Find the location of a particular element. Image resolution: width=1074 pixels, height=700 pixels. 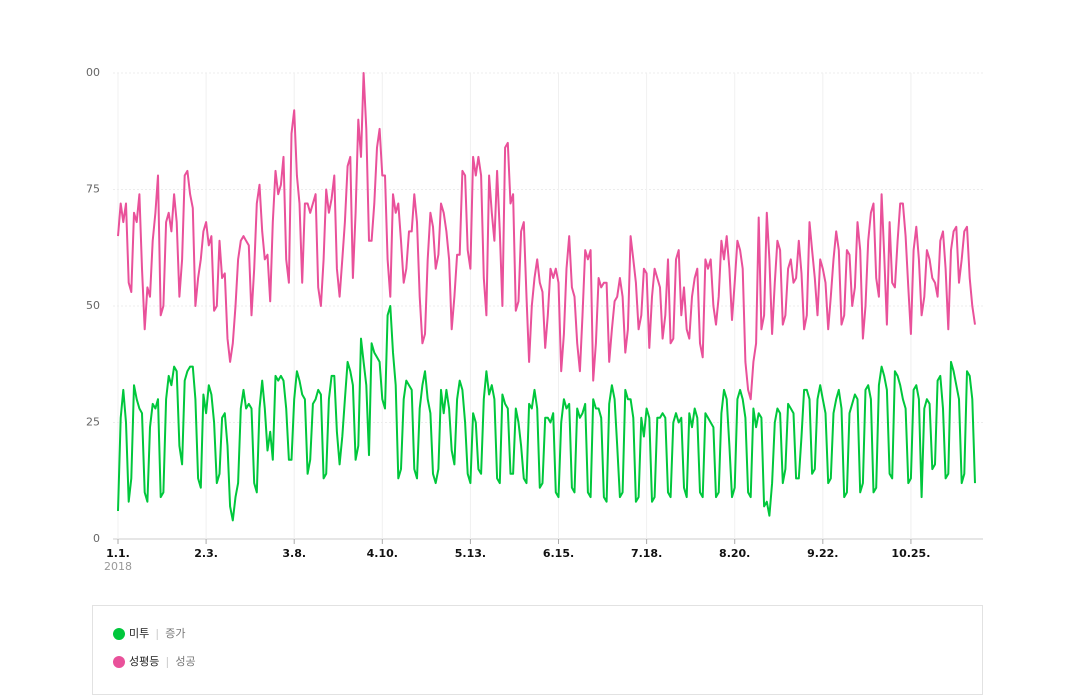

x-tick-label: 7.18. is located at coordinates (646, 553).